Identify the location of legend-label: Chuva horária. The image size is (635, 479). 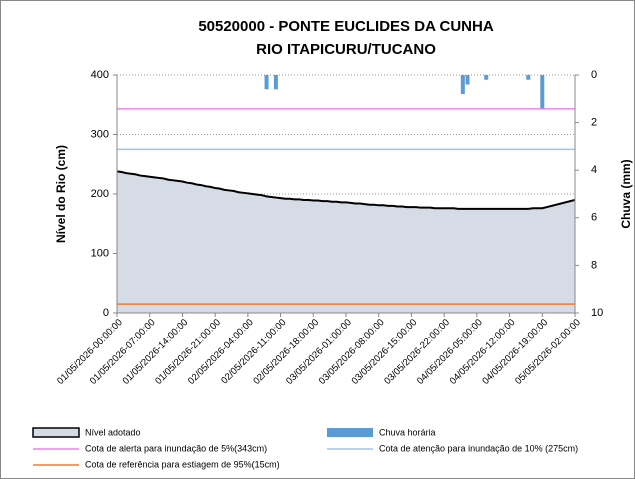
(407, 432).